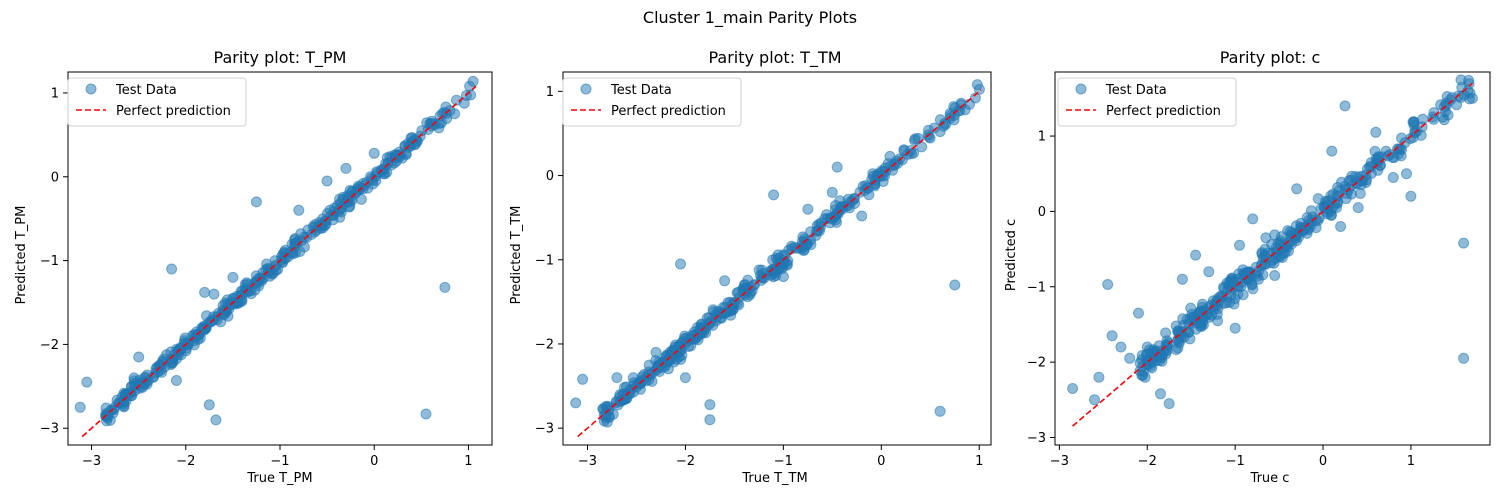  I want to click on legend: Test Data Perfect prediction, so click(157, 102).